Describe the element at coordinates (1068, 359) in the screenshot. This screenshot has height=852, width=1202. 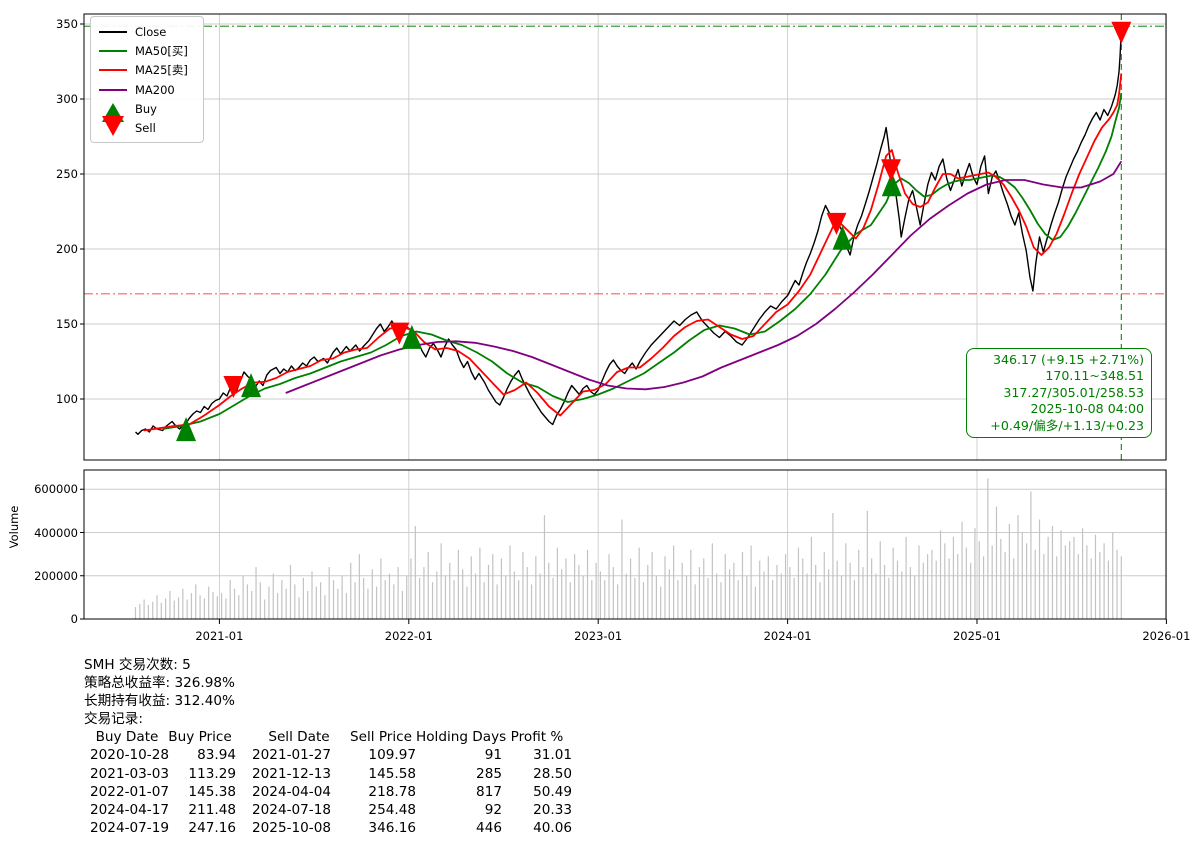
I see `annotation-price-change: 346.17 (+9.15 +2.71%)` at that location.